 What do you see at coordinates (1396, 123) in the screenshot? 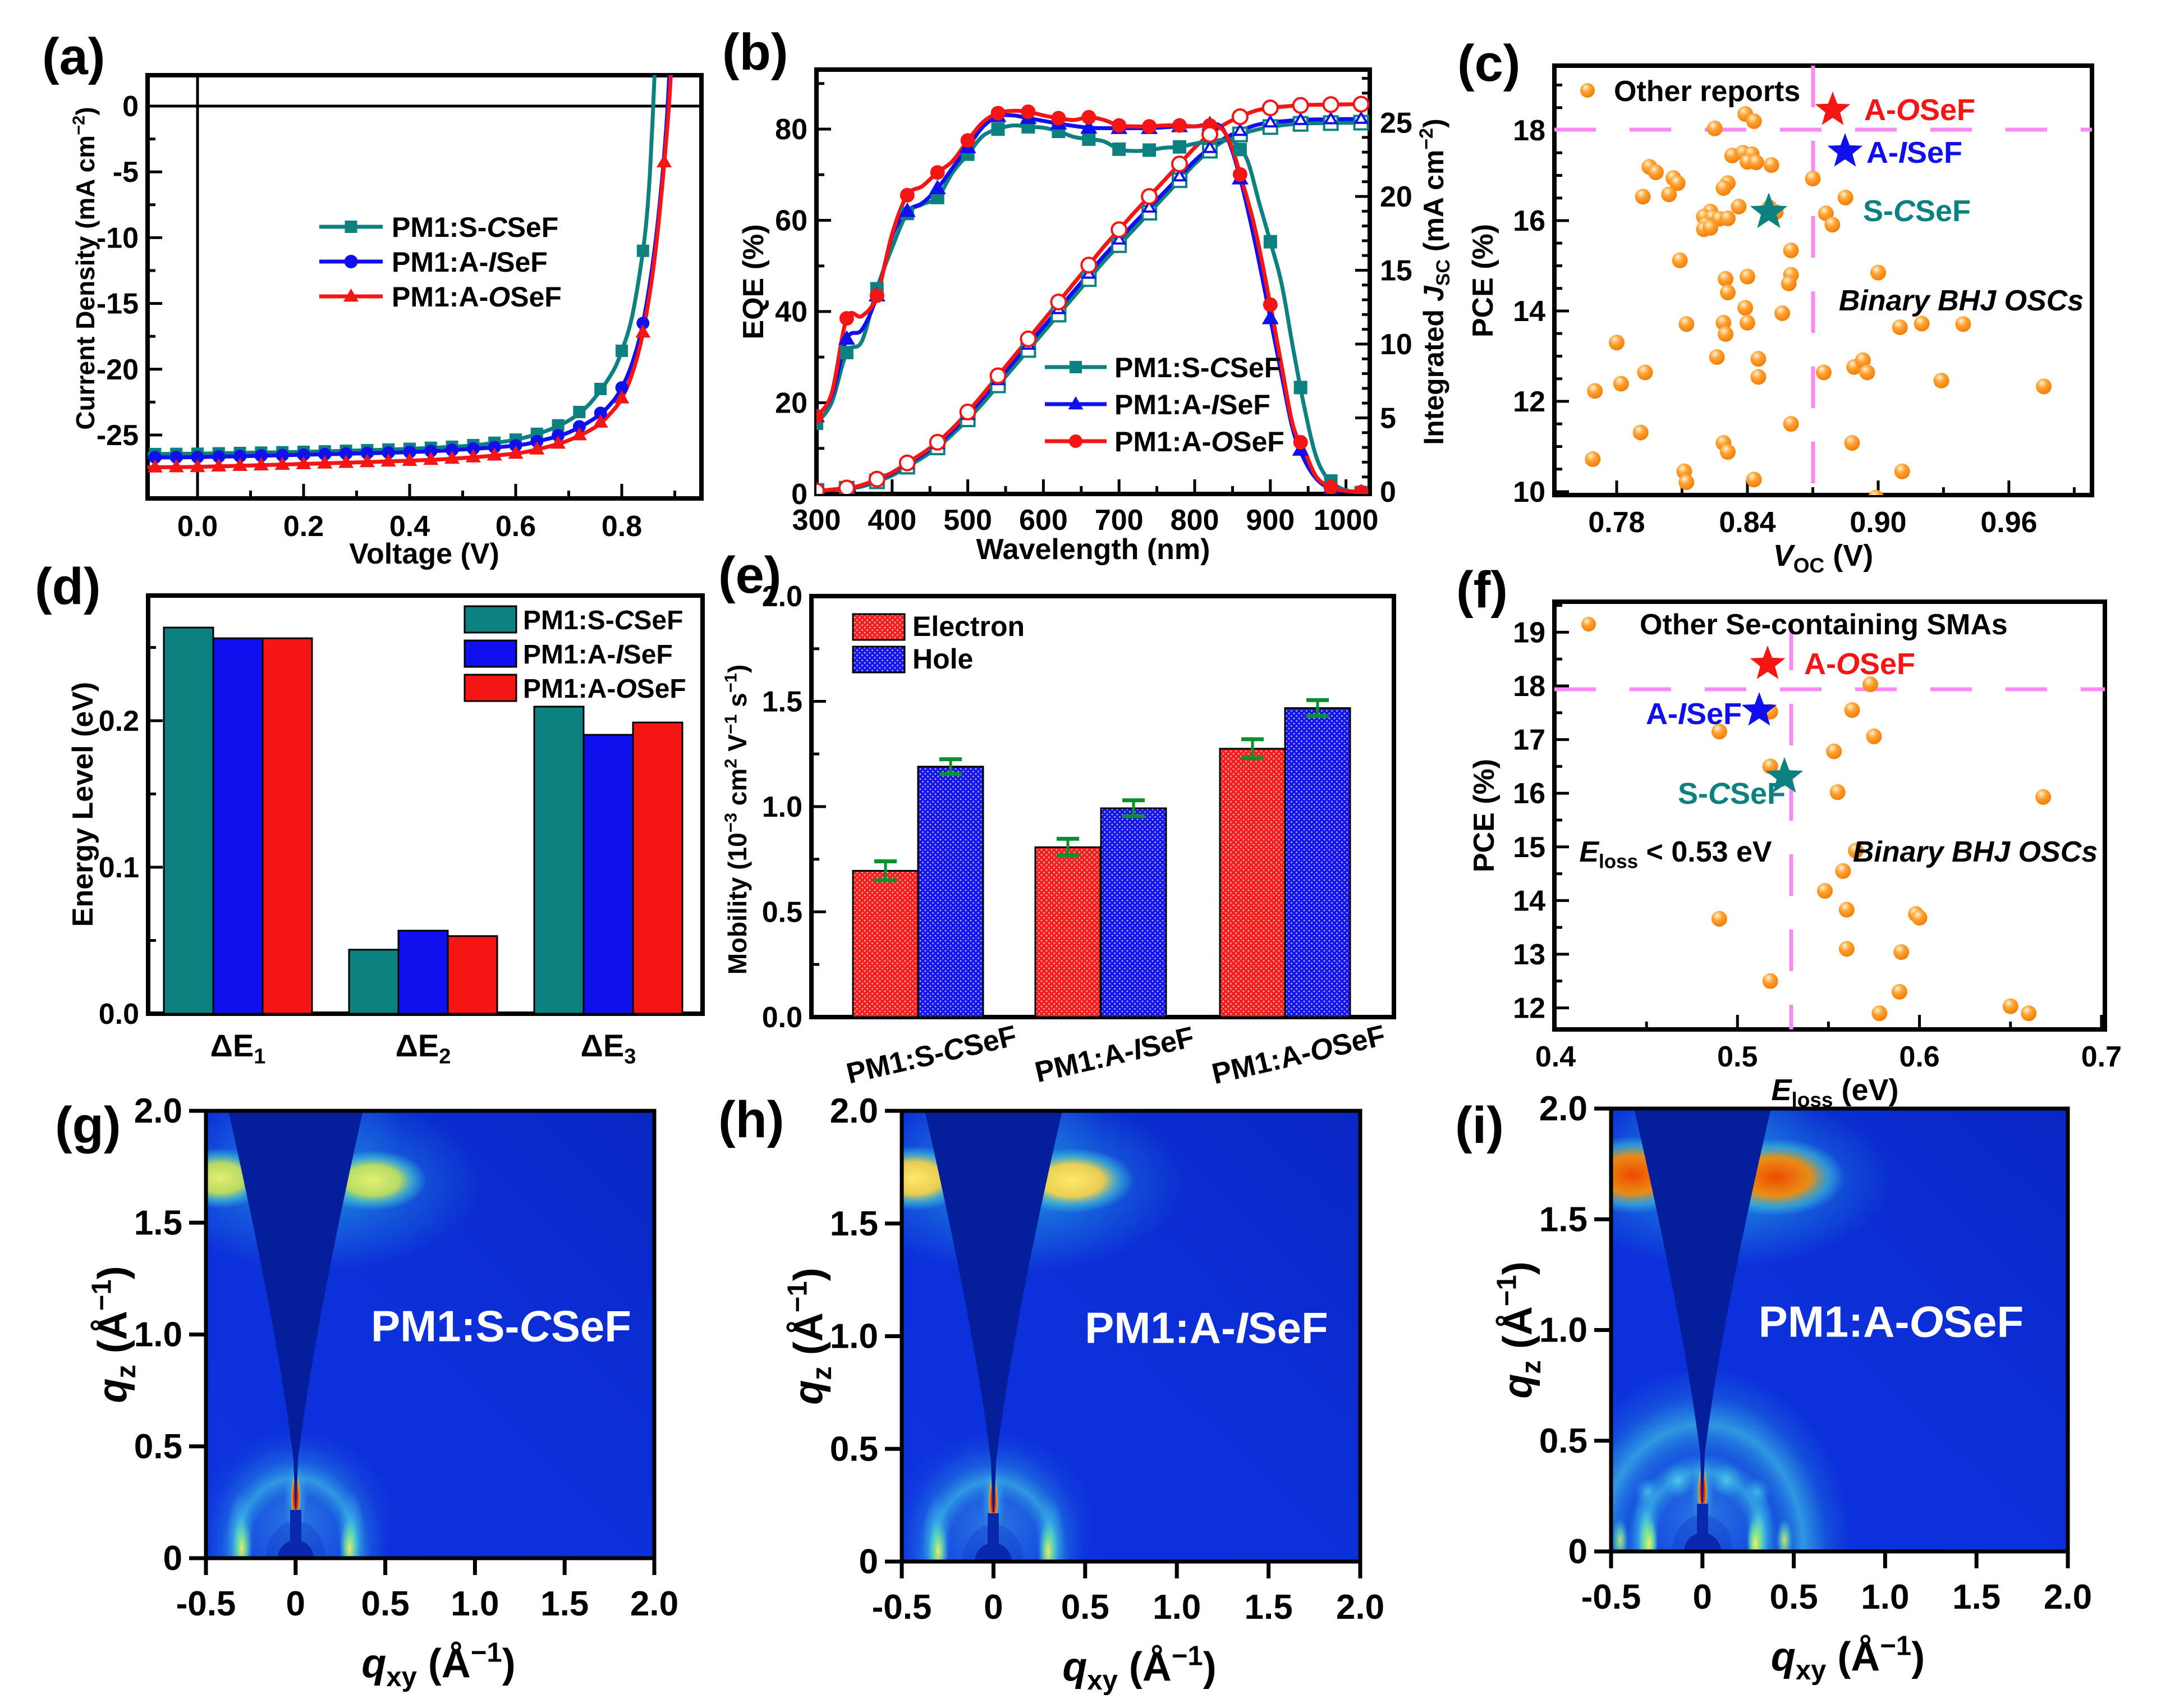
I see `svg-text: 25` at bounding box center [1396, 123].